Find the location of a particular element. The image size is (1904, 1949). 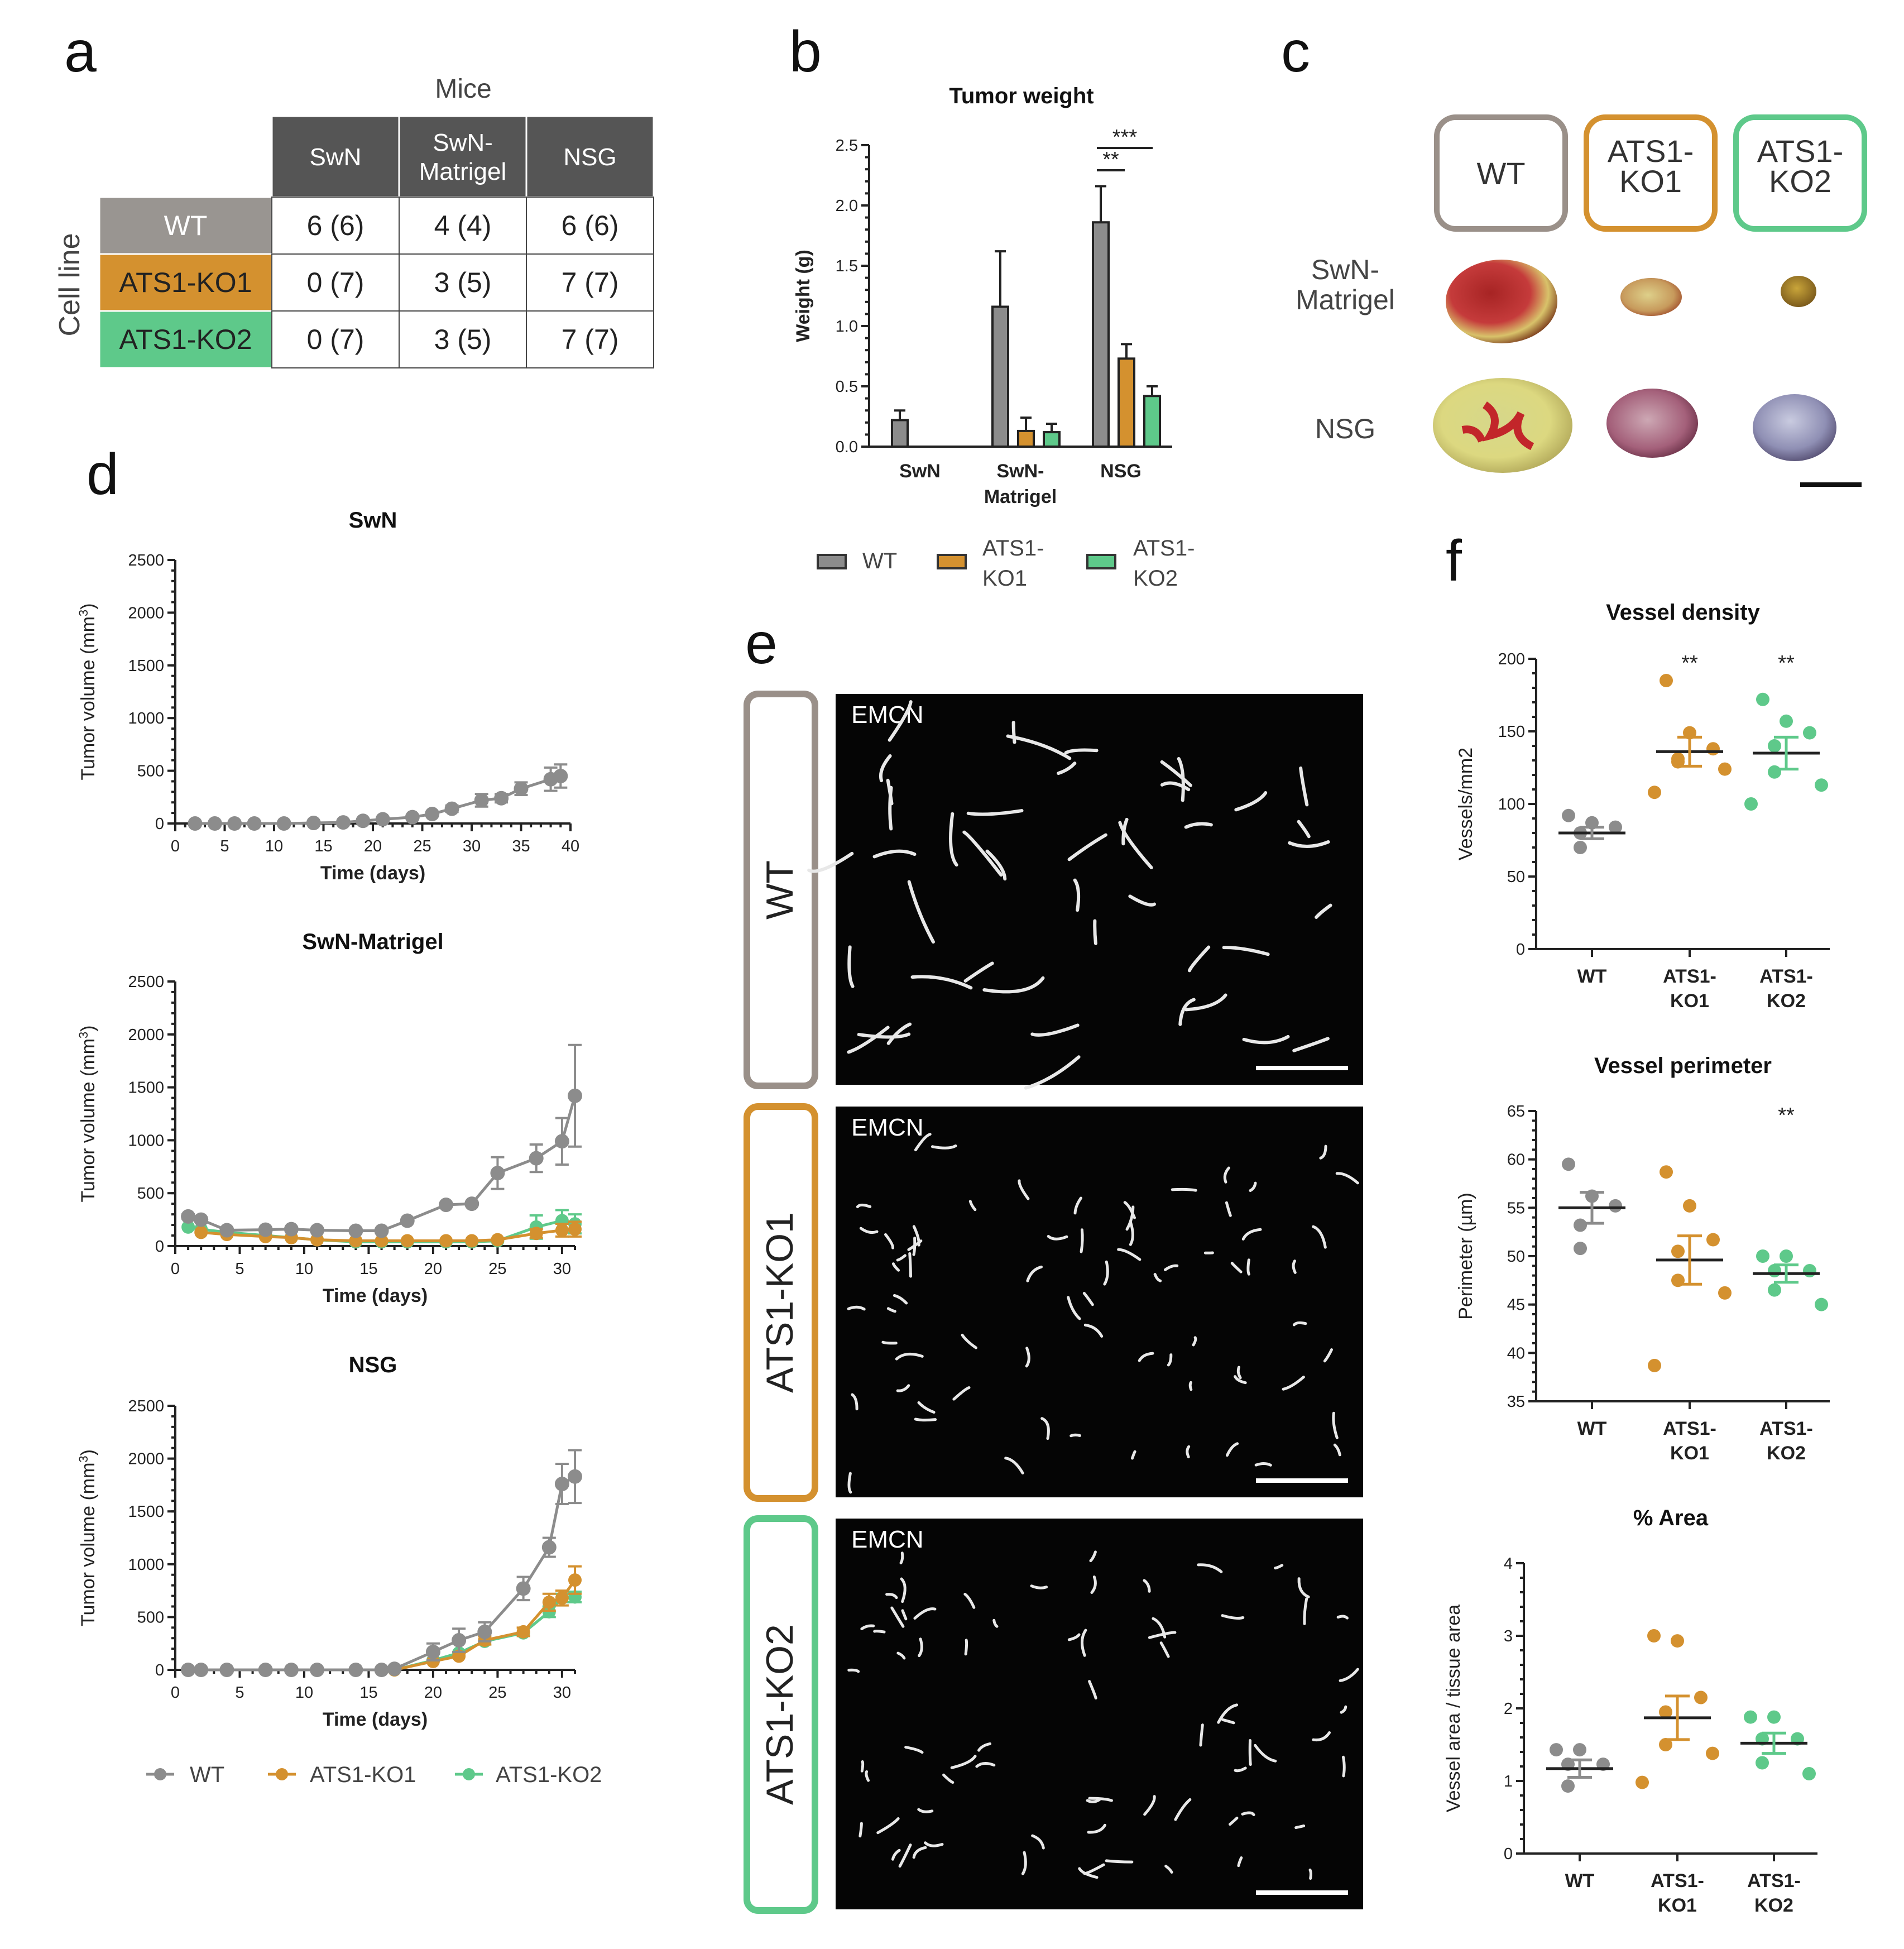

y-tick-label: 500 is located at coordinates (150, 771).